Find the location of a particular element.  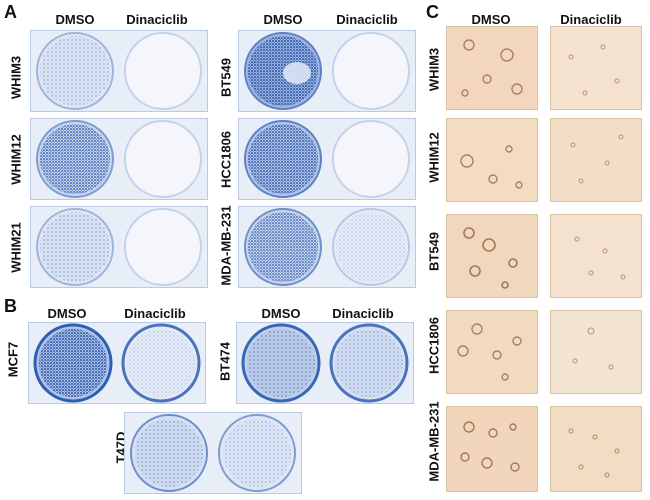

panel-b-left-dinaciclib-header: Dinaciclib is located at coordinates (155, 313).